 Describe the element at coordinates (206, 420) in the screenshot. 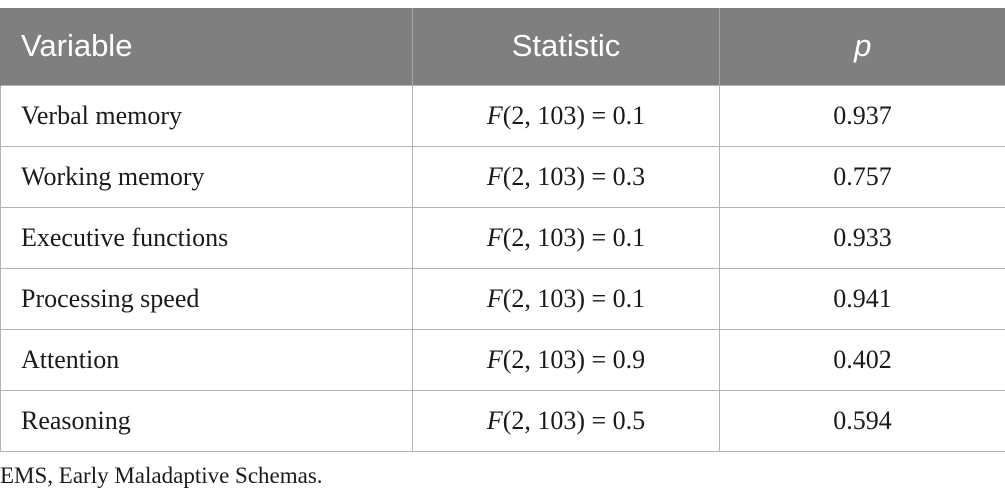

I see `cell-variable: Reasoning` at that location.